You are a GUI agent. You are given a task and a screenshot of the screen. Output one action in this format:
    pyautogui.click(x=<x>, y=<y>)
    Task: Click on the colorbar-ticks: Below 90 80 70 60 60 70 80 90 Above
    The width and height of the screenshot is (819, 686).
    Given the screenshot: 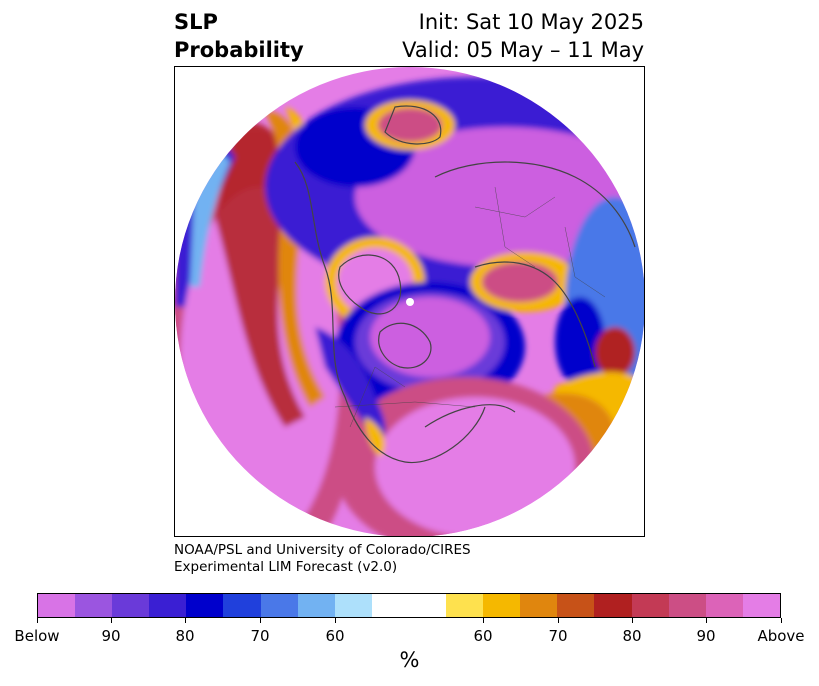 What is the action you would take?
    pyautogui.click(x=409, y=633)
    